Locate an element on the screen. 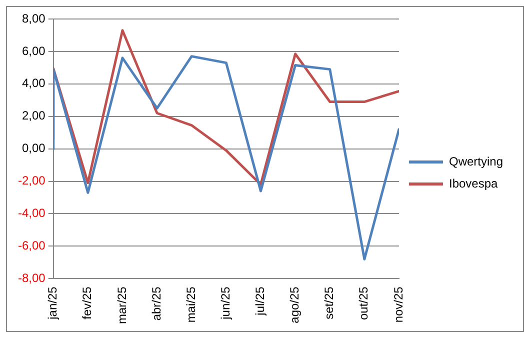  x-tick-label: out/25 is located at coordinates (363, 303).